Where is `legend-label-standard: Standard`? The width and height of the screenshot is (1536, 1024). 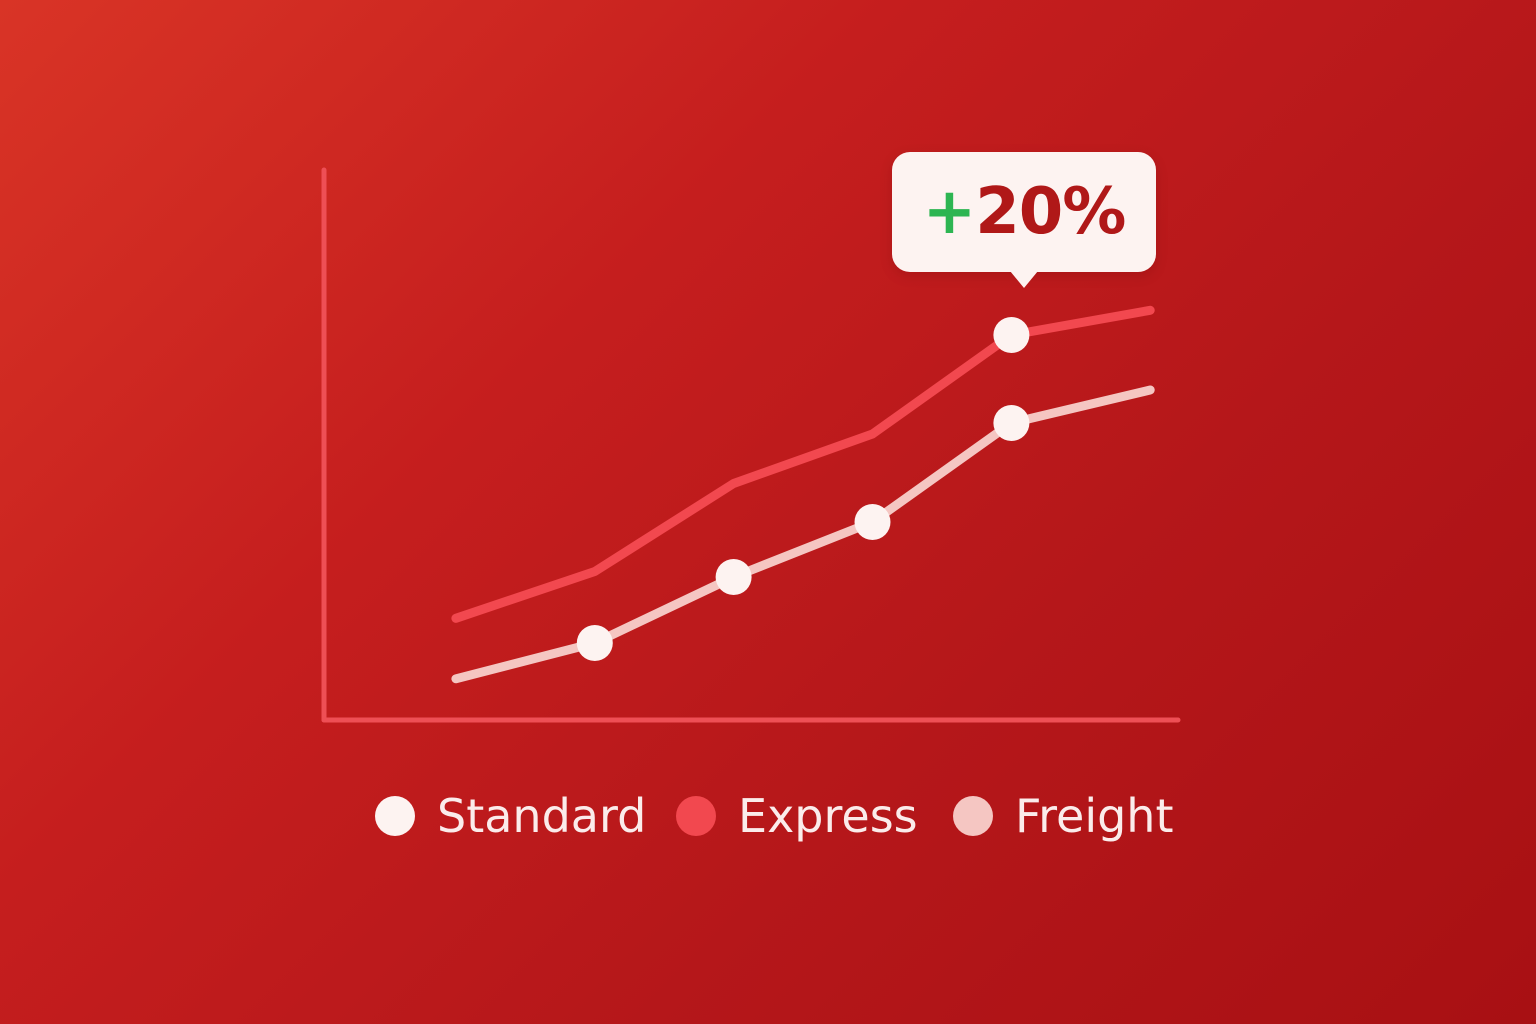
legend-label-standard: Standard is located at coordinates (542, 816).